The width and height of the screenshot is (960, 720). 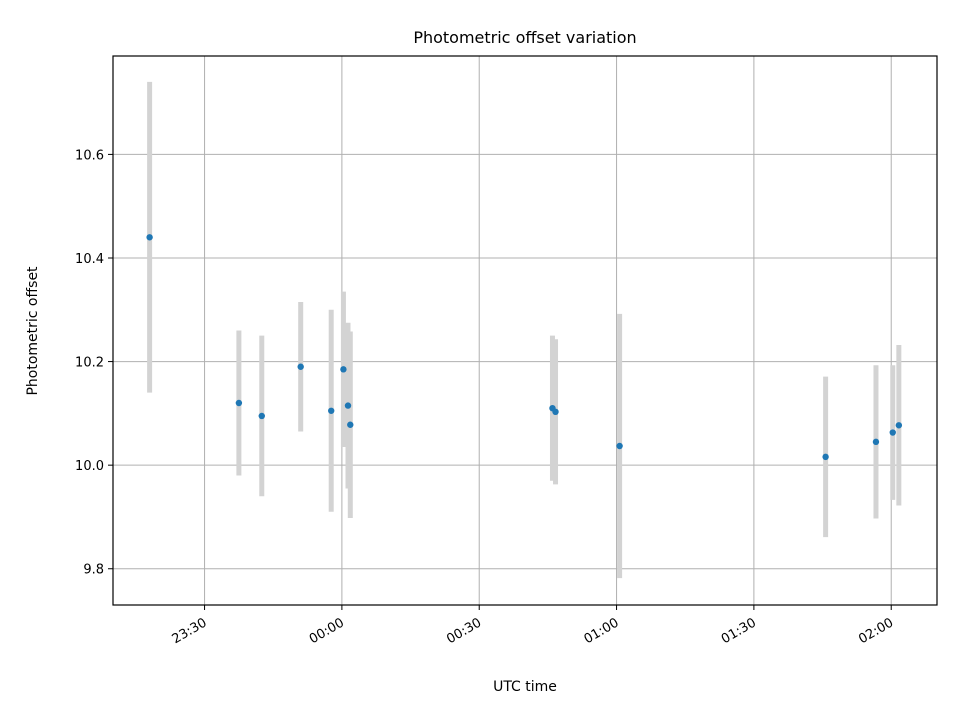 What do you see at coordinates (93, 570) in the screenshot?
I see `y-tick-label: 9.8` at bounding box center [93, 570].